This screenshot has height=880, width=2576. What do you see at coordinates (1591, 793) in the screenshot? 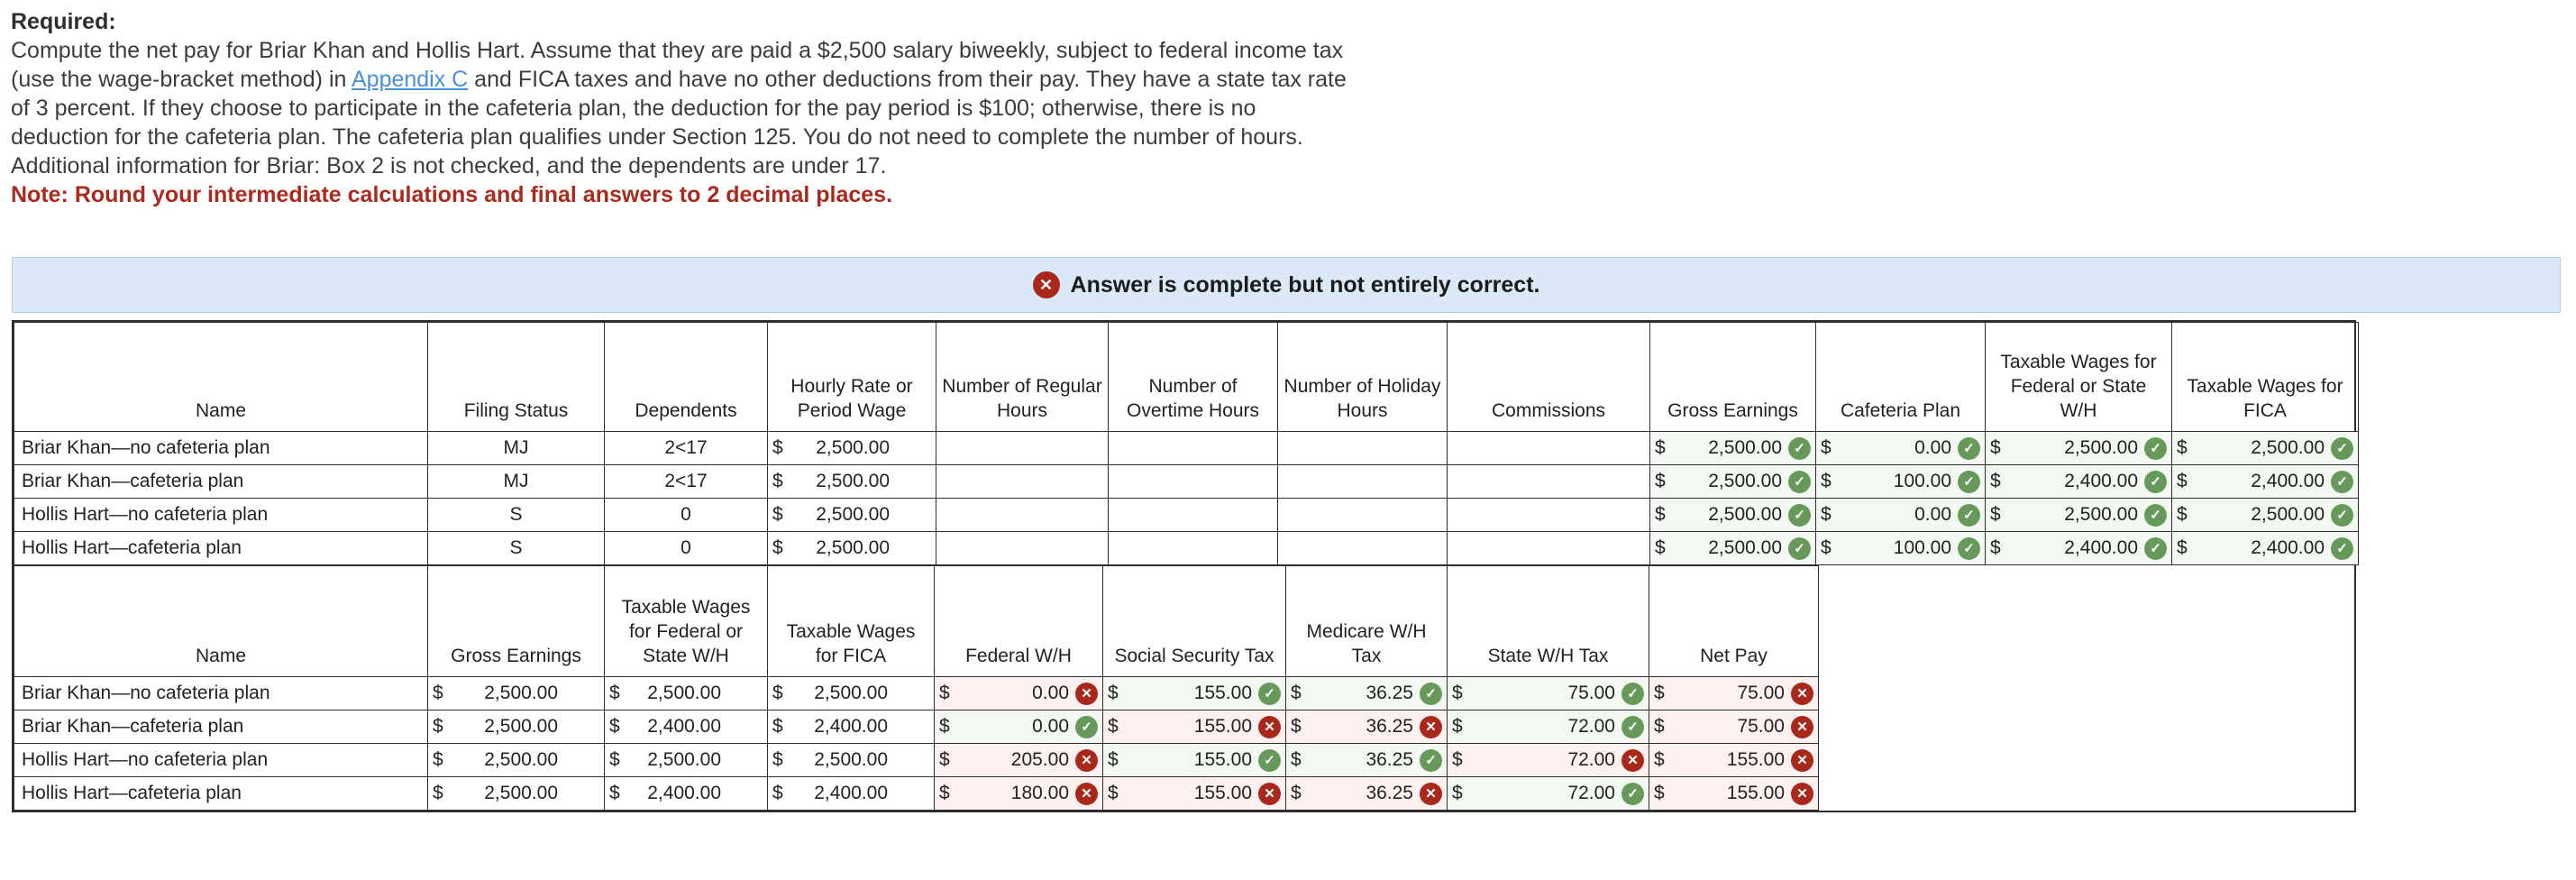
I see `amount-text: 72.00` at bounding box center [1591, 793].